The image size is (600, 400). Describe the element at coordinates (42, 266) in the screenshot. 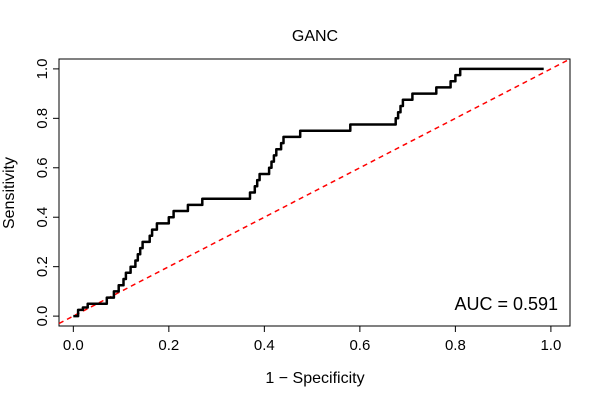

I see `y-tick-label: 0.2` at that location.